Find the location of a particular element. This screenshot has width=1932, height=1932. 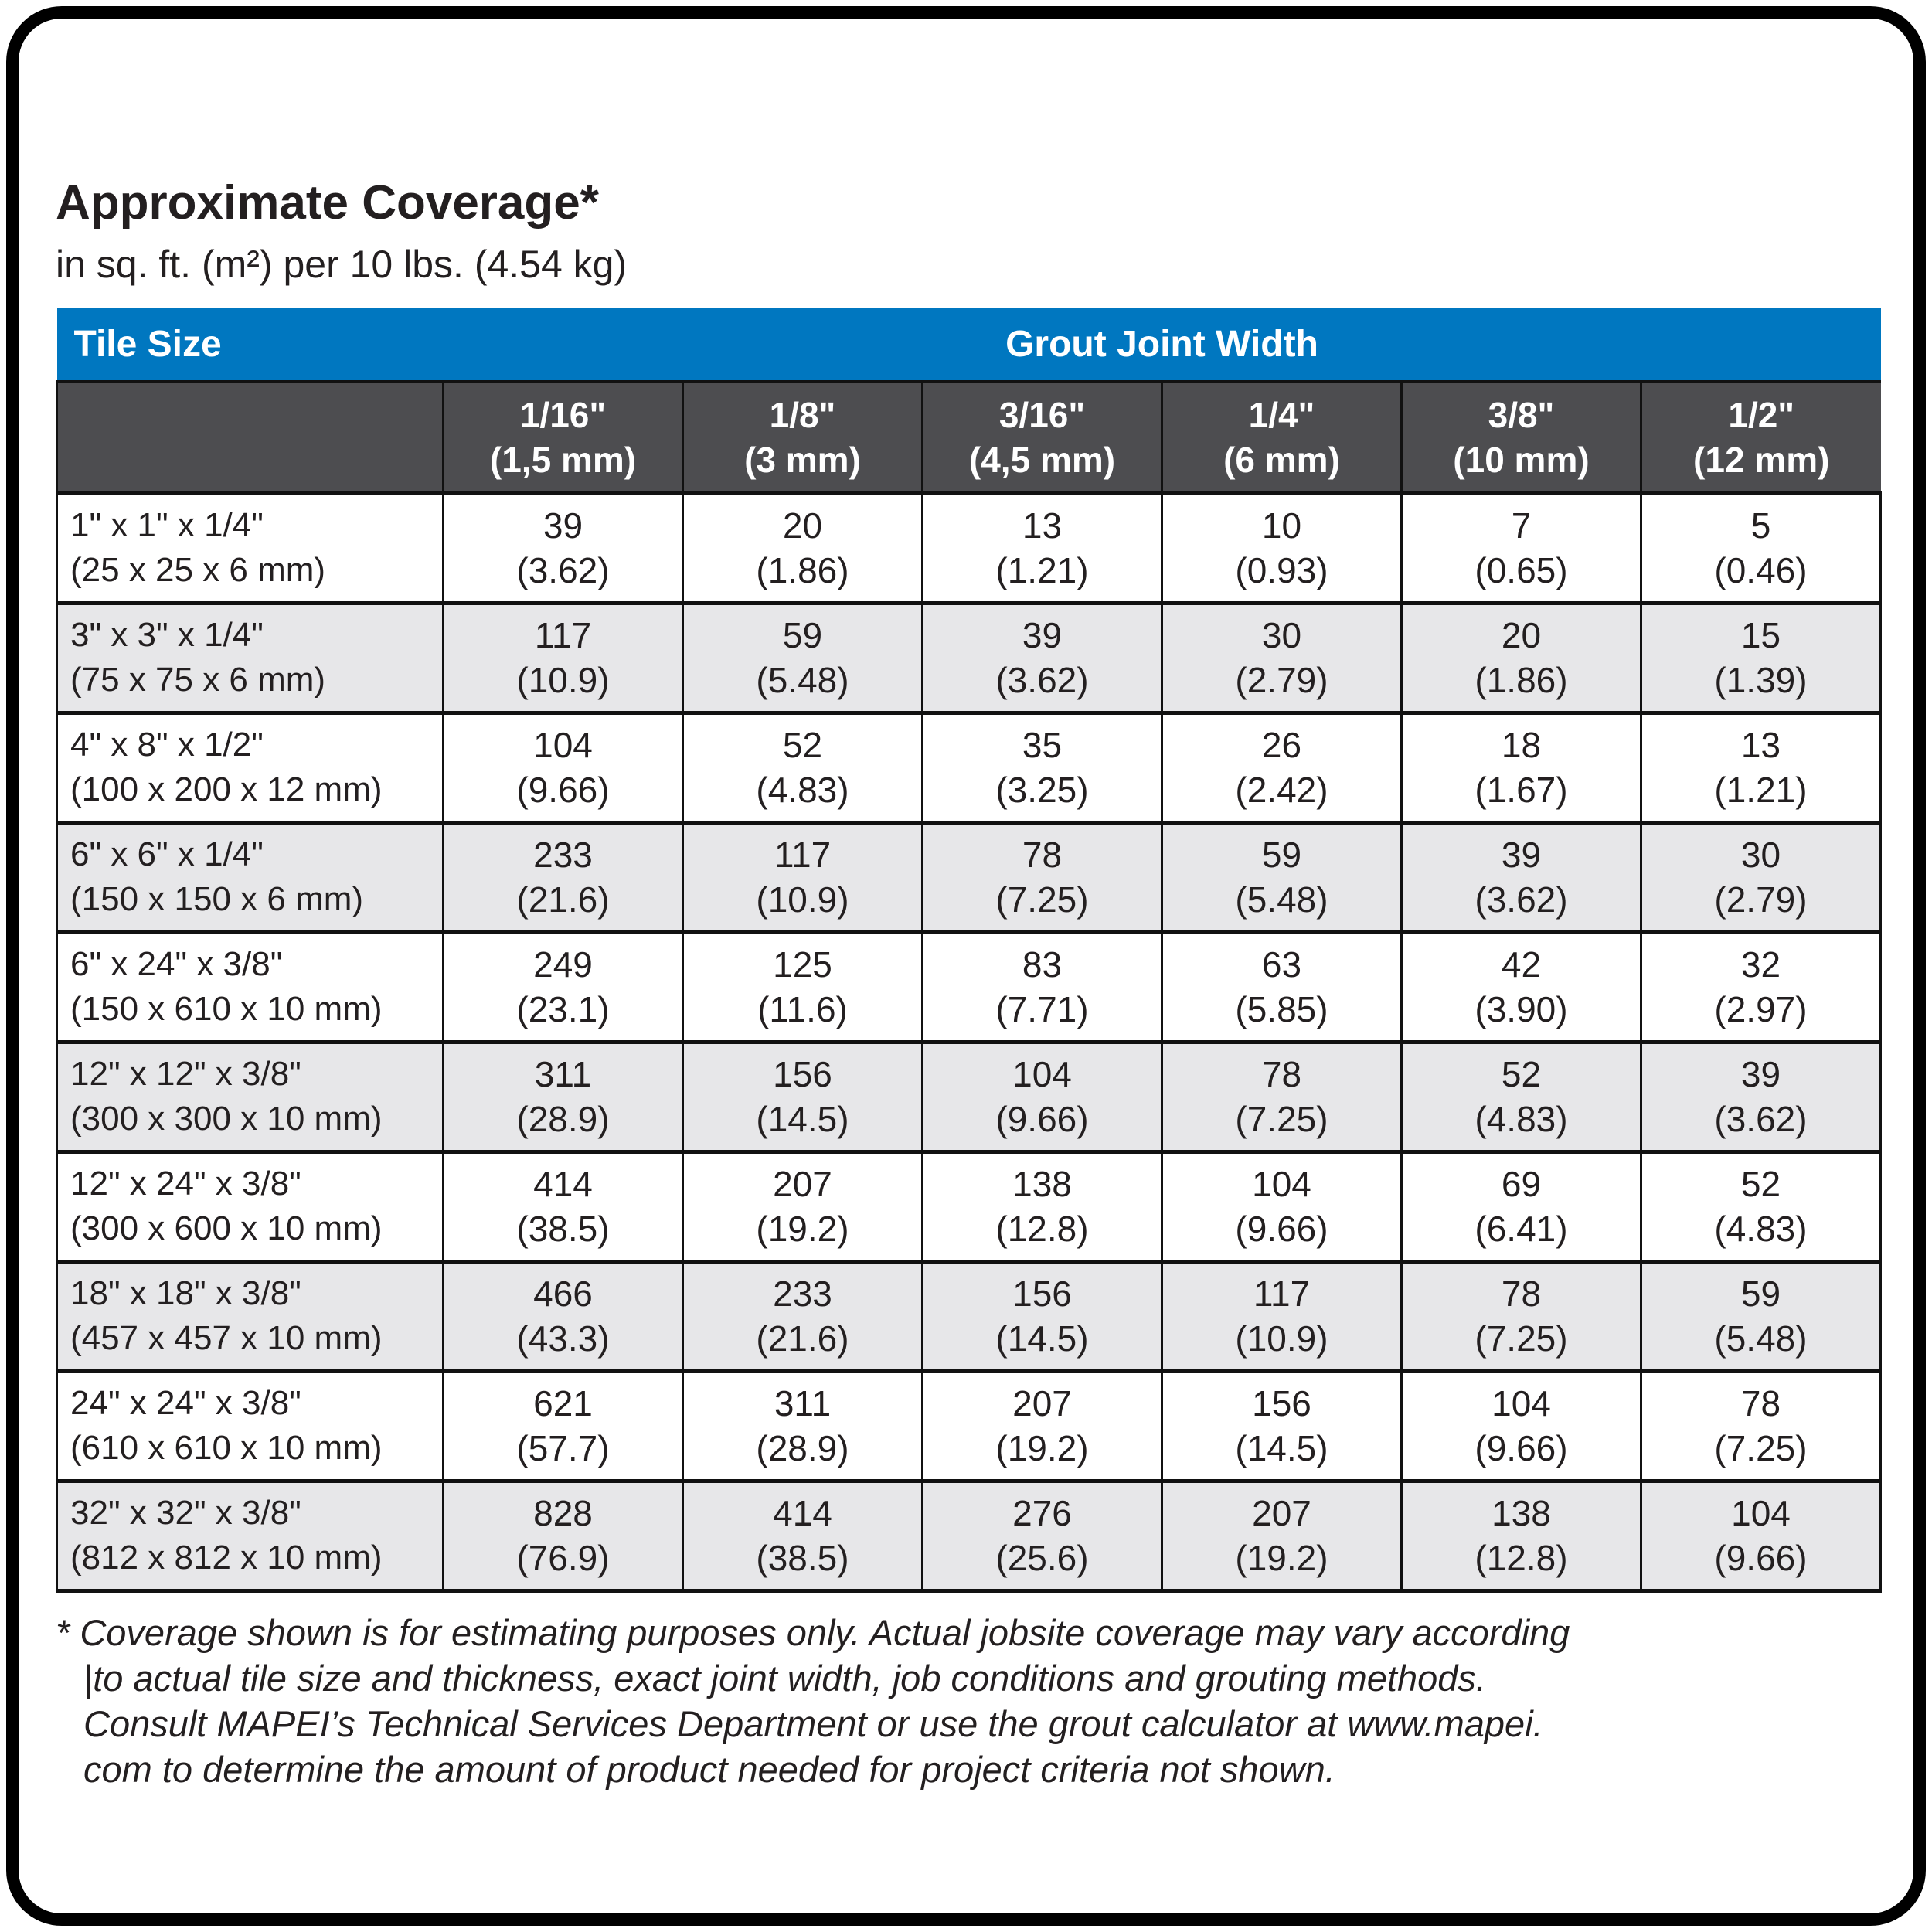

coverage-cell: 35 (3.25) is located at coordinates (1042, 769).